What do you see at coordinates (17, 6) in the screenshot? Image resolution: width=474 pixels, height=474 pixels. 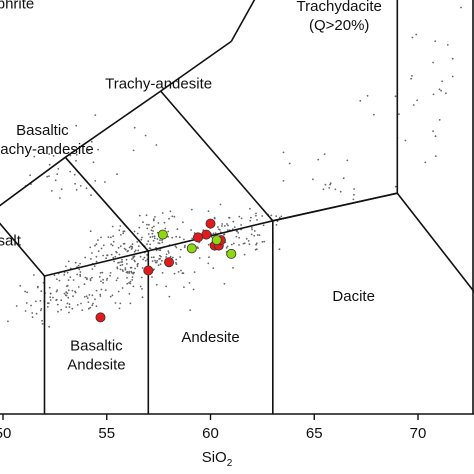 I see `field-label-line: phrite` at bounding box center [17, 6].